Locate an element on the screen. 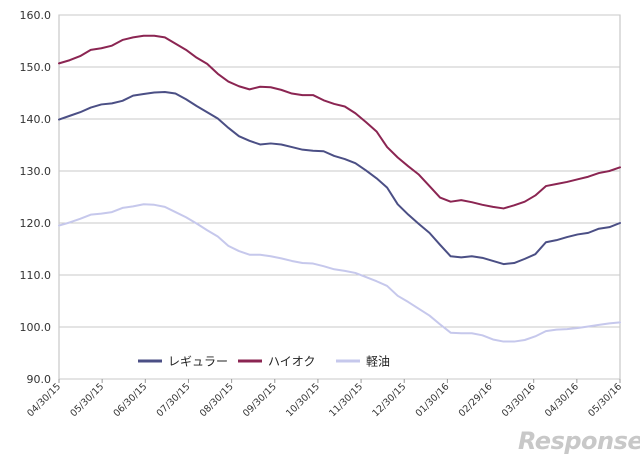 This screenshot has width=640, height=465. x-tick-label: 12/30/15 is located at coordinates (389, 400).